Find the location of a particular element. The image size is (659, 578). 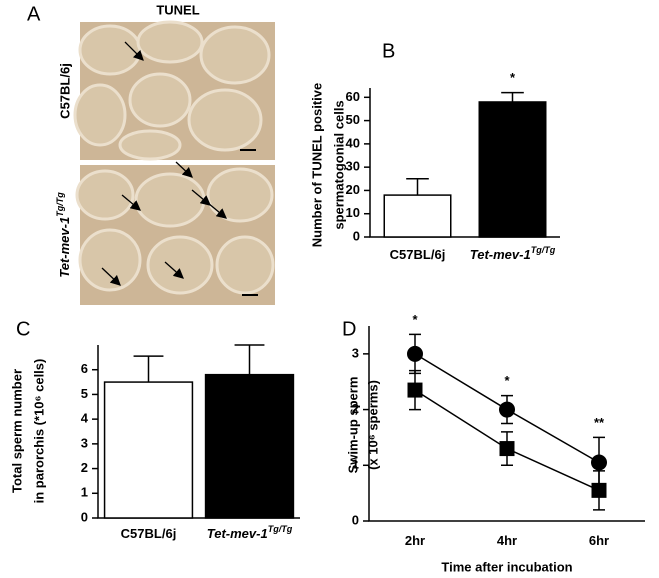

y-axis-label: in parorchis (*10⁶ cells) is located at coordinates (38, 431).